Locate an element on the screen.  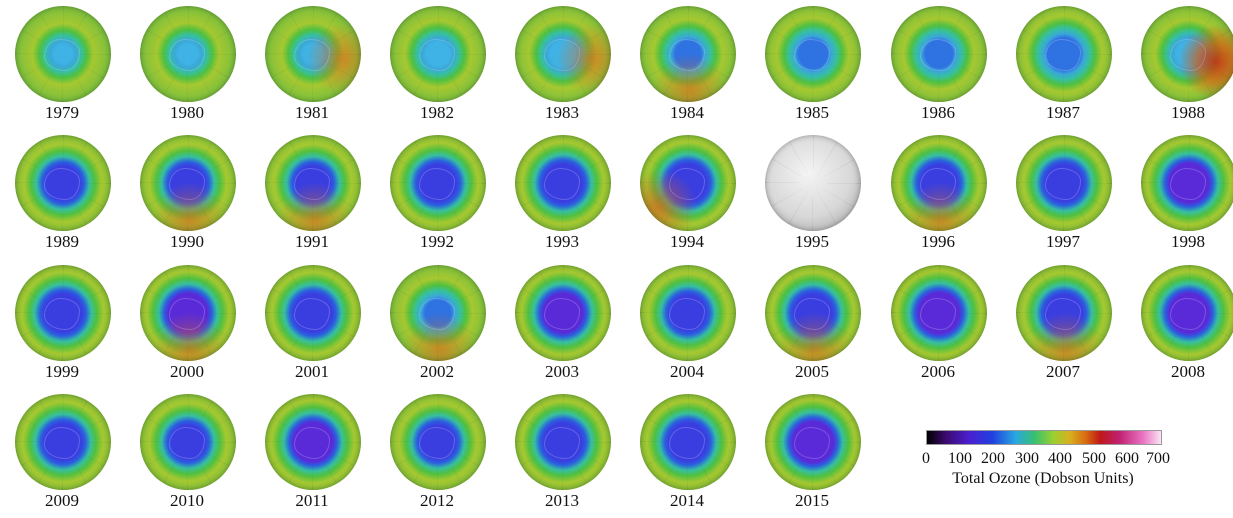
ozone-map-cell: 2002 is located at coordinates (437, 323).